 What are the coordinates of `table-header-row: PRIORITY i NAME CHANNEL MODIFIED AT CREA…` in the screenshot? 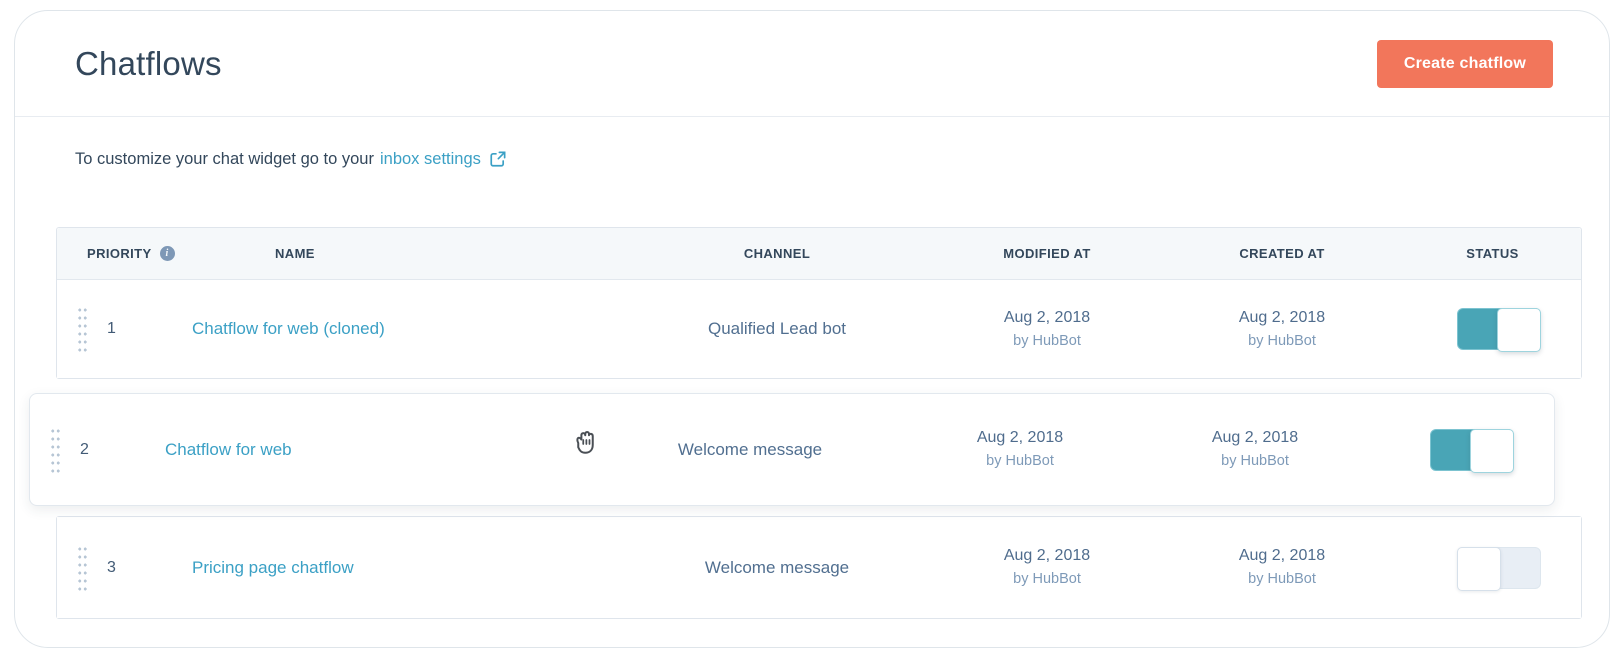 It's located at (819, 254).